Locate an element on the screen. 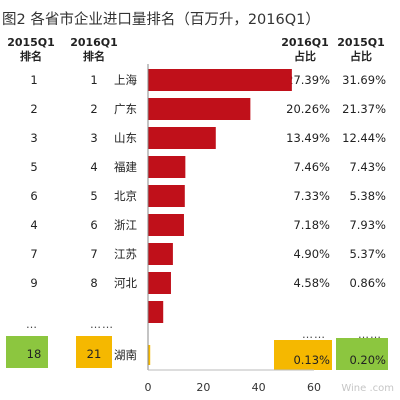 The image size is (400, 400). rank-2015-cell: 5 is located at coordinates (34, 167).